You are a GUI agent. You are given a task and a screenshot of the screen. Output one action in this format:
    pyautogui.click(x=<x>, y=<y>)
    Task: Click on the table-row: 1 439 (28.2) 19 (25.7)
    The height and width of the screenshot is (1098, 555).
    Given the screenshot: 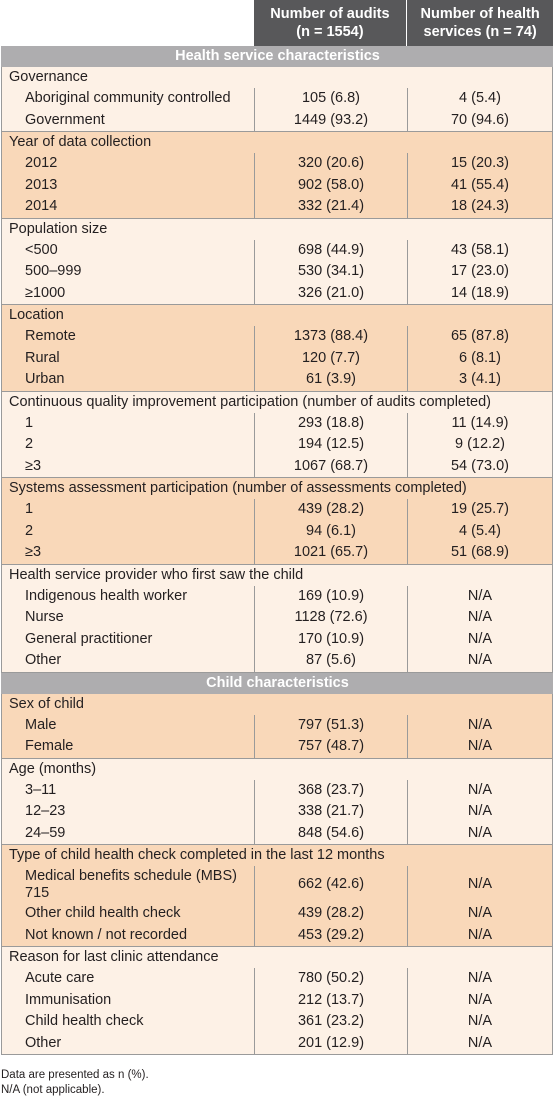 What is the action you would take?
    pyautogui.click(x=277, y=510)
    